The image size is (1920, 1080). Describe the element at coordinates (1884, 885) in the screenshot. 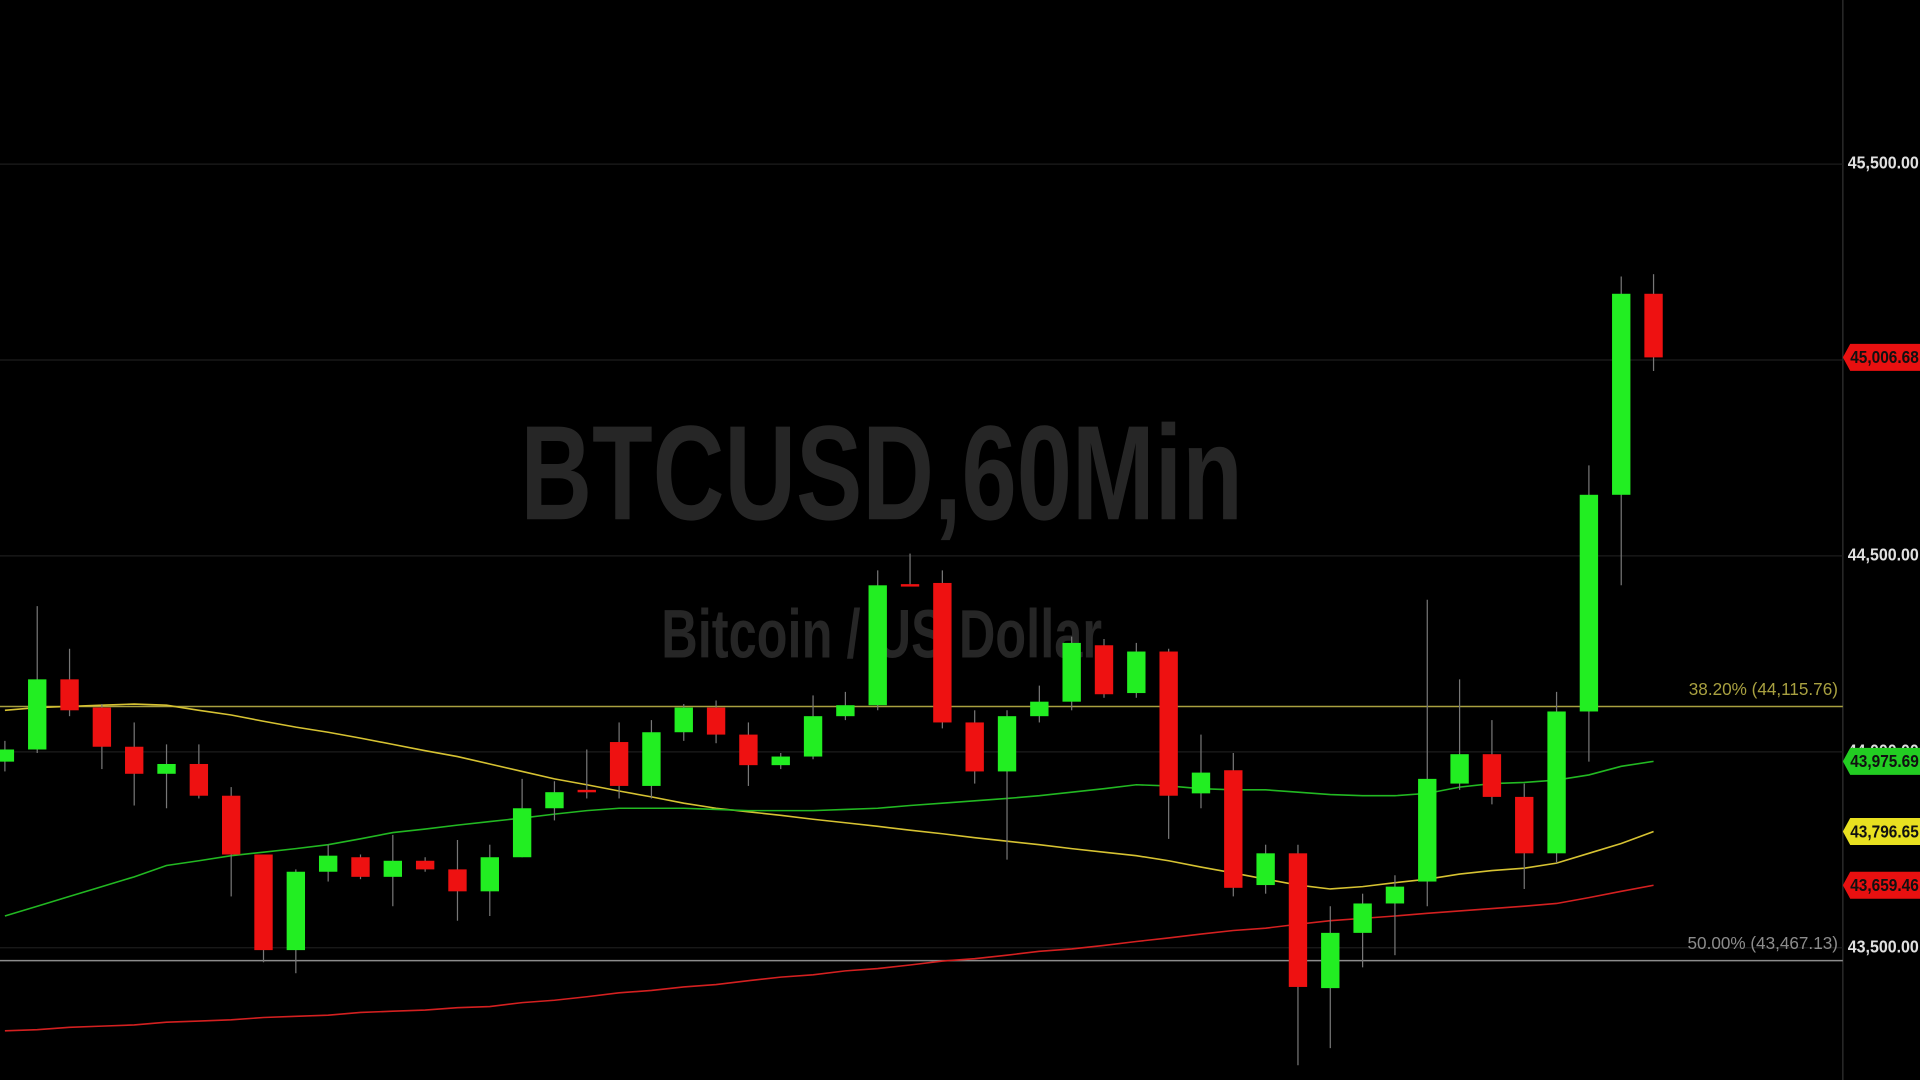

I see `price-tag-label: 43,659.46` at that location.